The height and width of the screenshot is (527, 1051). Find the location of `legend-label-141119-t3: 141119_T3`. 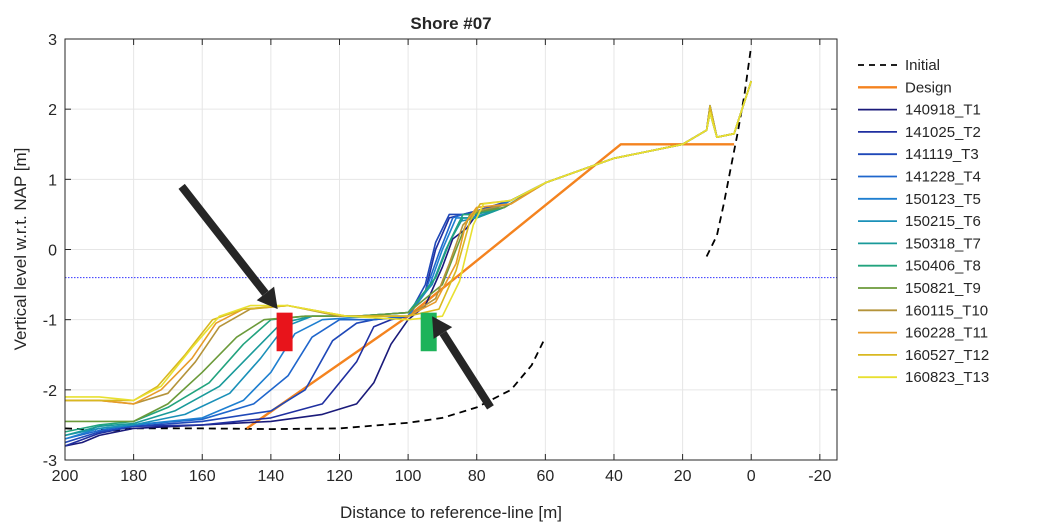

legend-label-141119-t3: 141119_T3 is located at coordinates (942, 154).